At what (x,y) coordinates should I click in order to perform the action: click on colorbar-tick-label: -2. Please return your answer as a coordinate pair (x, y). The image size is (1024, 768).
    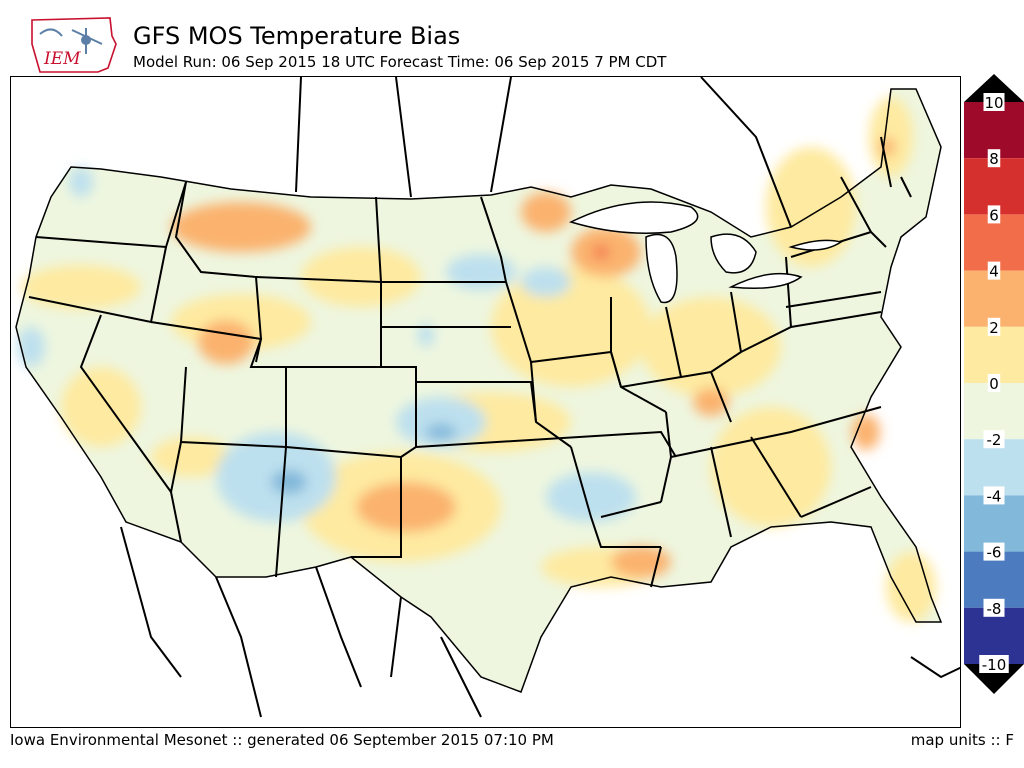
    Looking at the image, I should click on (994, 440).